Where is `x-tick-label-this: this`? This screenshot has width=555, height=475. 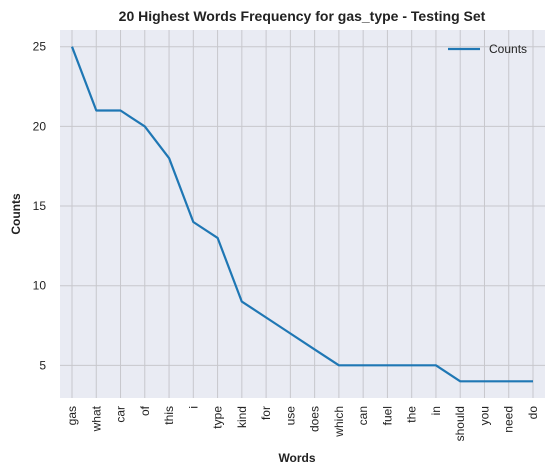 x-tick-label-this: this is located at coordinates (169, 415).